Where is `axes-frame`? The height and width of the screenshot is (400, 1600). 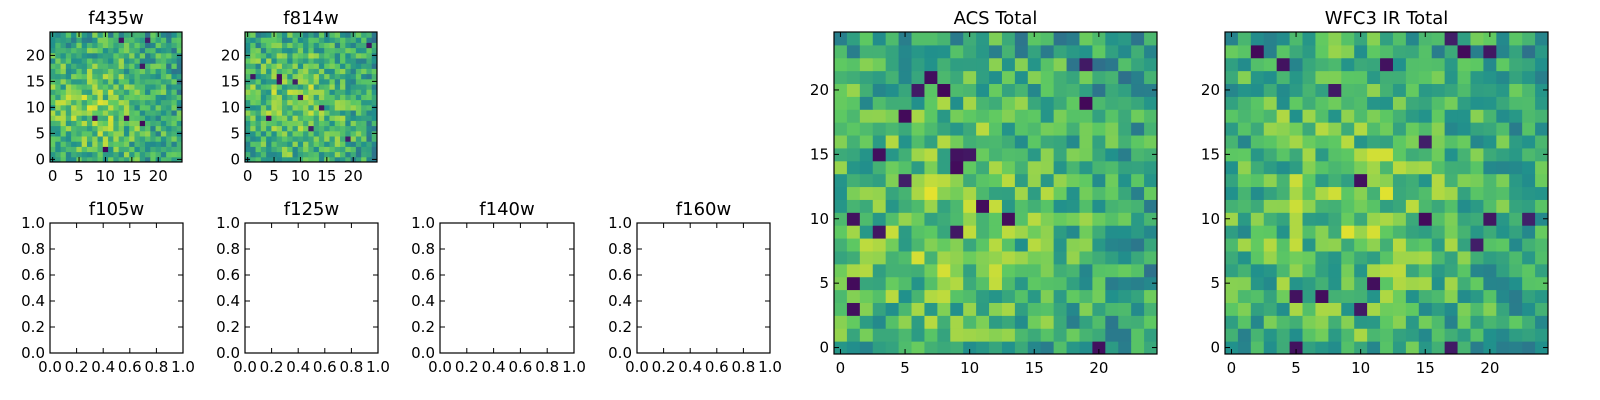 axes-frame is located at coordinates (311, 288).